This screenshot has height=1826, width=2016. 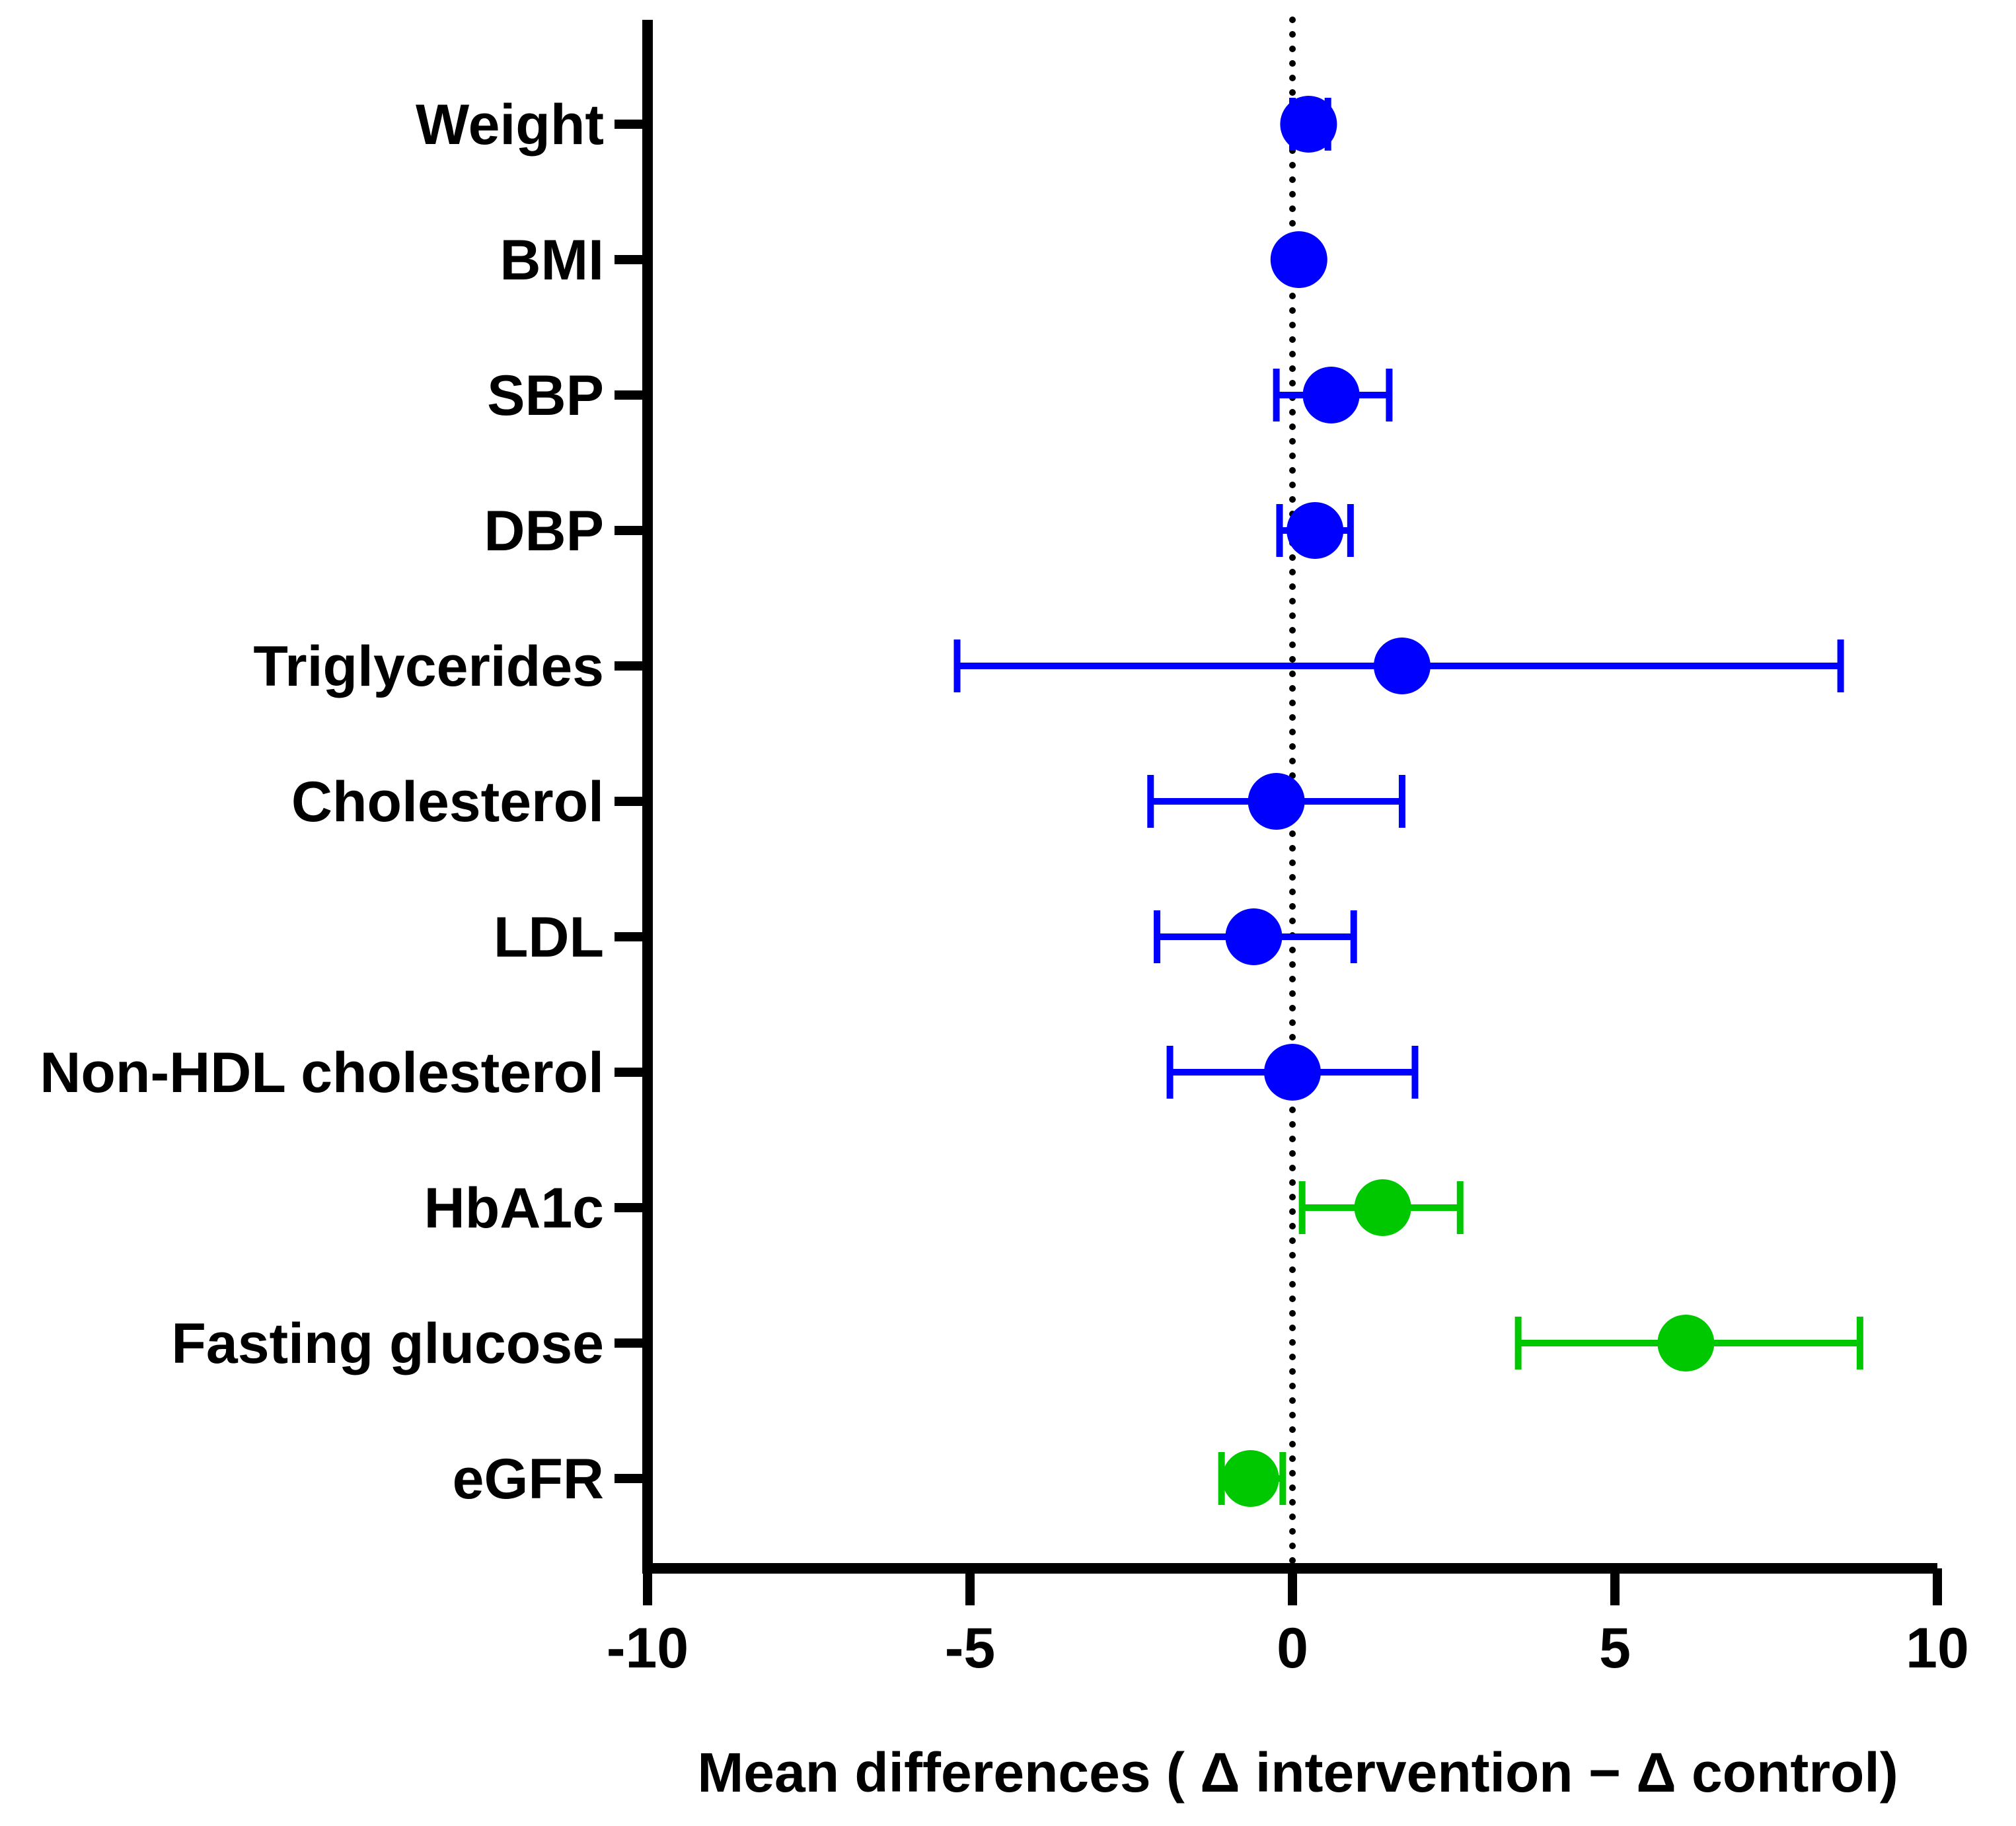 I want to click on x-tick-label: 10, so click(x=1937, y=1648).